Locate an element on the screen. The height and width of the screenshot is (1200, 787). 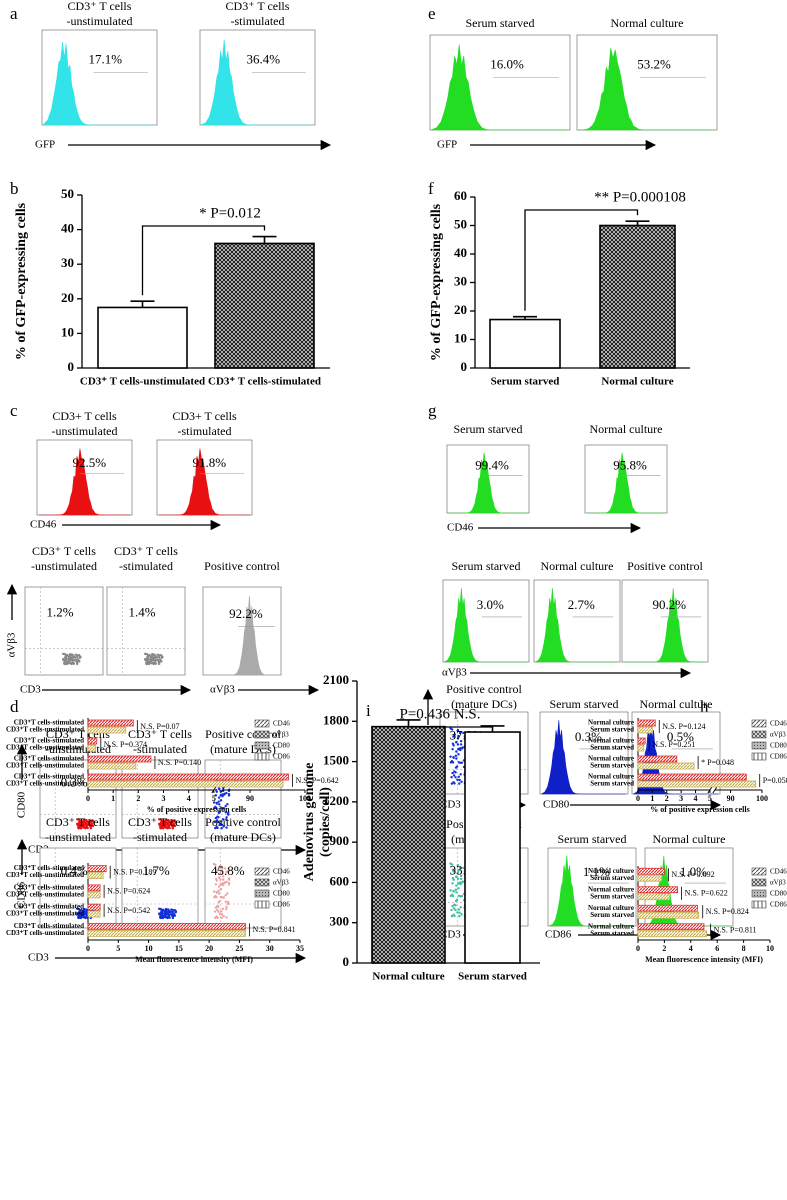
axis-label: αVβ3 is located at coordinates (222, 690).